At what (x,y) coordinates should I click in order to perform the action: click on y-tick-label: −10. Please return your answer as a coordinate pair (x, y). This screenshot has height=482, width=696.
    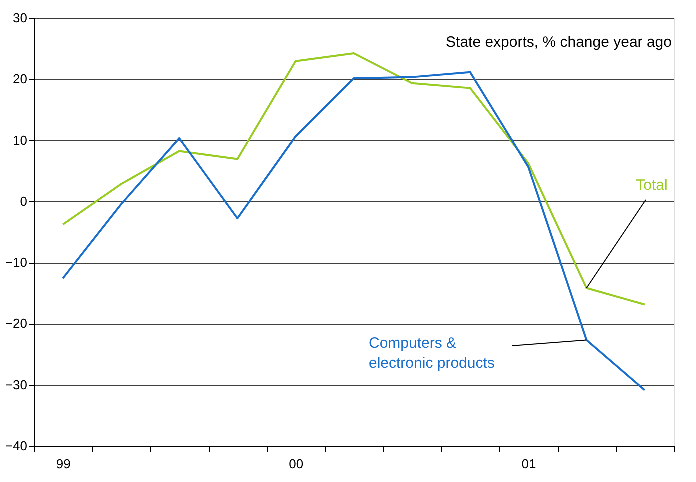
    Looking at the image, I should click on (16, 262).